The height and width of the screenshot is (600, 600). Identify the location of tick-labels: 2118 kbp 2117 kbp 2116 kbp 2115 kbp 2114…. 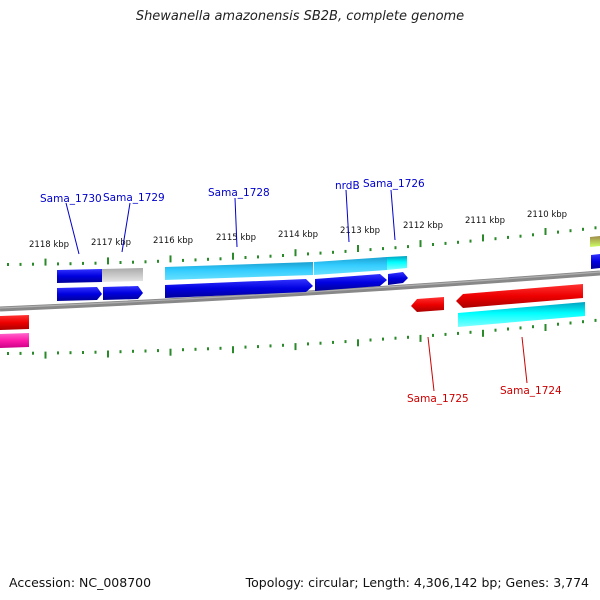
(298, 230).